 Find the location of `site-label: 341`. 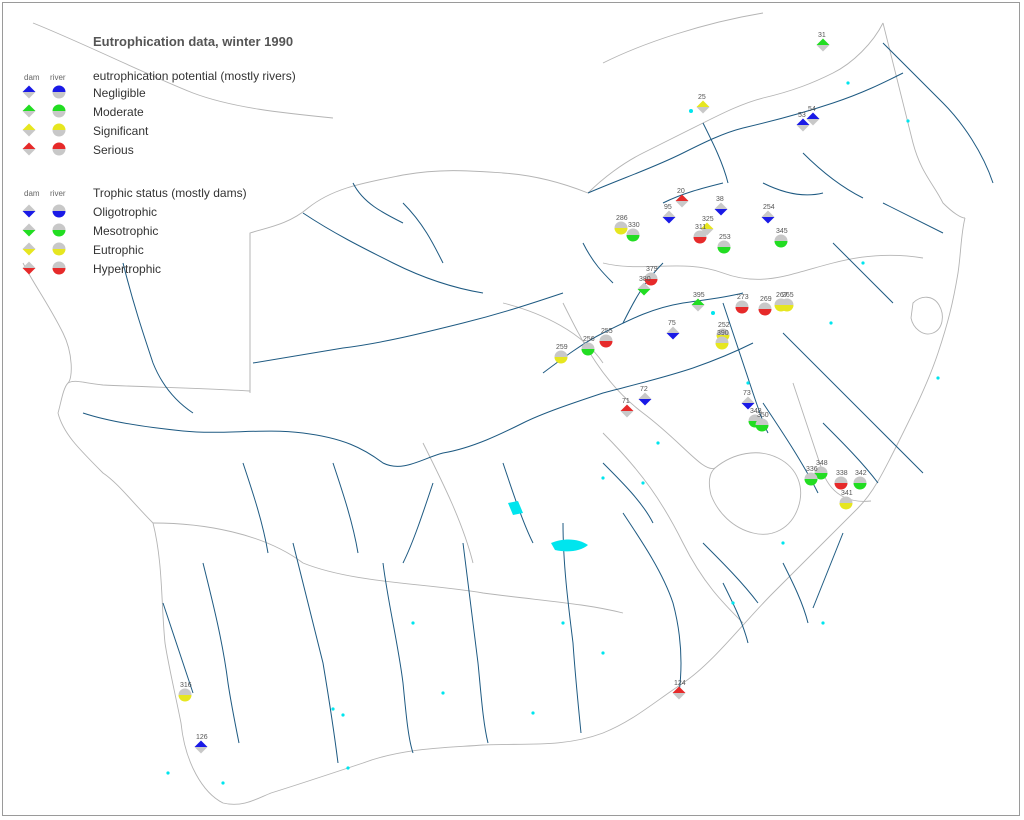

site-label: 341 is located at coordinates (847, 493).